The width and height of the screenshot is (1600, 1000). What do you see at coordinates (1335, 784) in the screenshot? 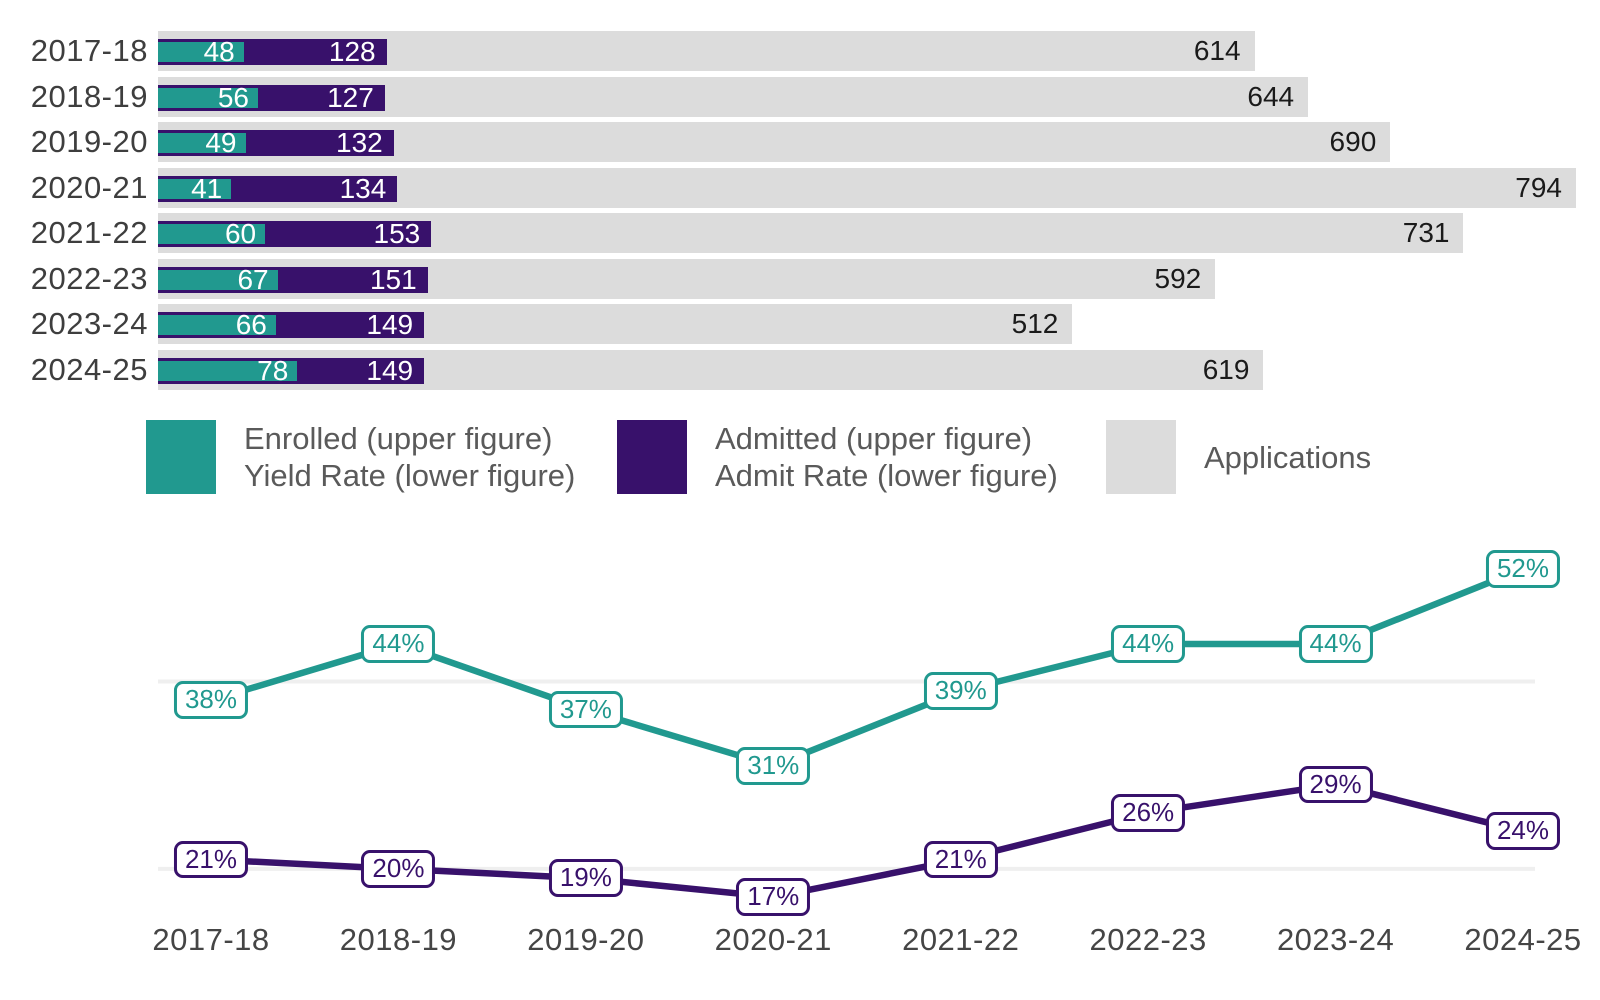
I see `admit-rate-point-label: 29%` at bounding box center [1335, 784].